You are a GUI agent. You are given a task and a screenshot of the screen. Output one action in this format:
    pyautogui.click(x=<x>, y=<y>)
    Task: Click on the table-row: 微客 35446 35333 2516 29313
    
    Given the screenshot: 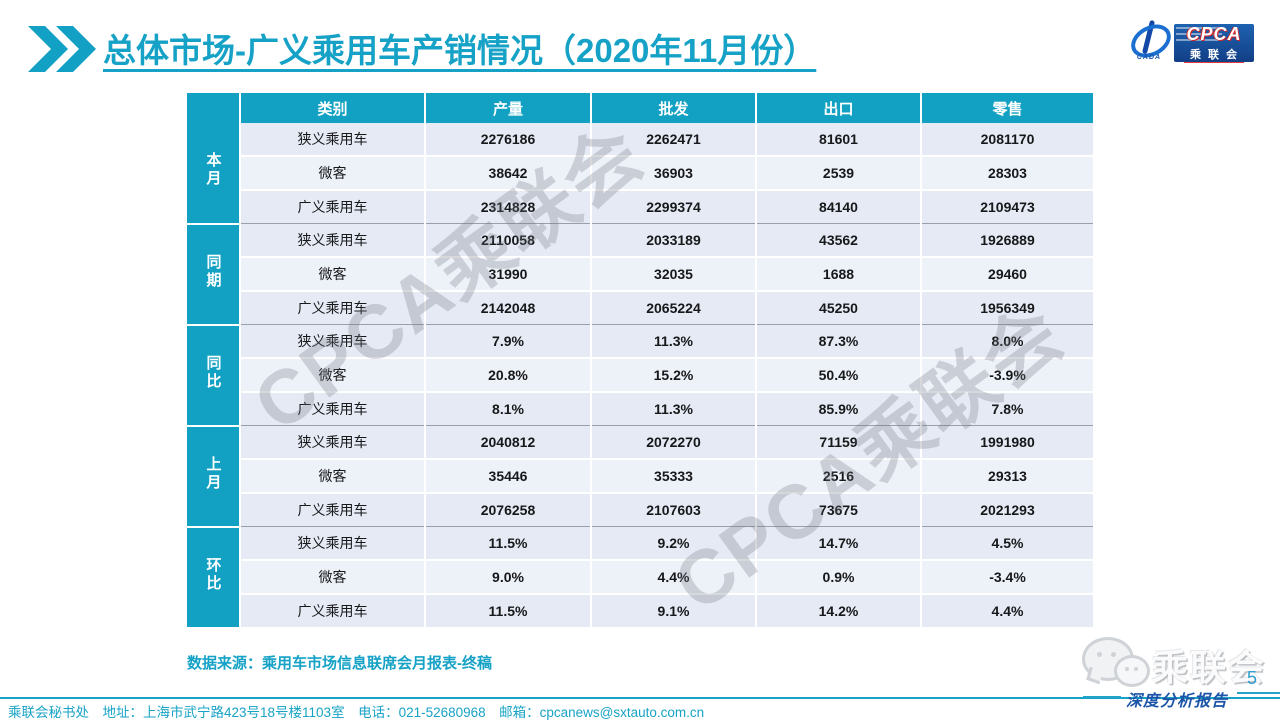 What is the action you would take?
    pyautogui.click(x=640, y=475)
    